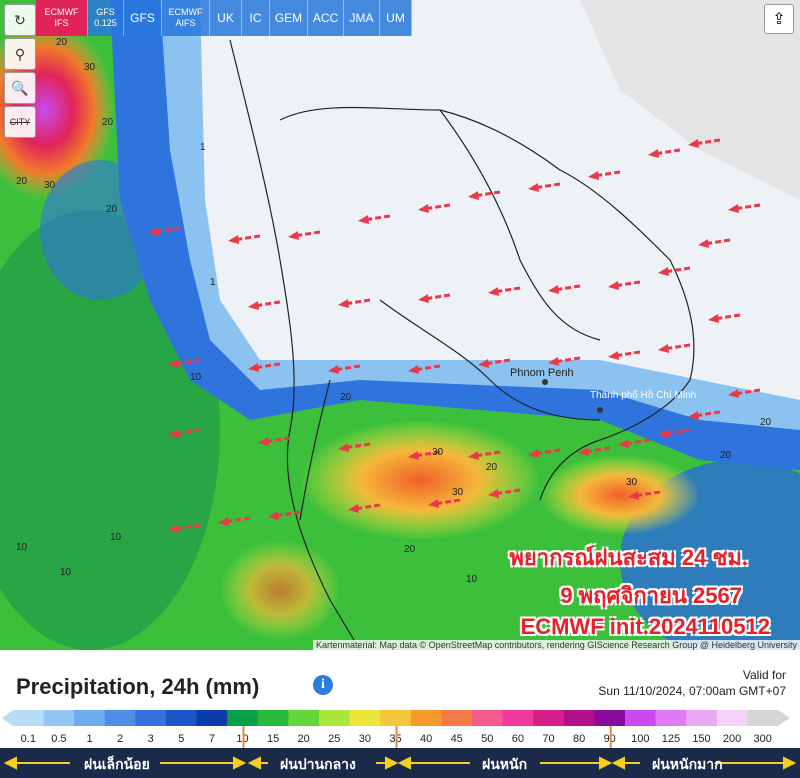 The width and height of the screenshot is (800, 778). What do you see at coordinates (20, 122) in the screenshot?
I see `city-button: CITY` at bounding box center [20, 122].